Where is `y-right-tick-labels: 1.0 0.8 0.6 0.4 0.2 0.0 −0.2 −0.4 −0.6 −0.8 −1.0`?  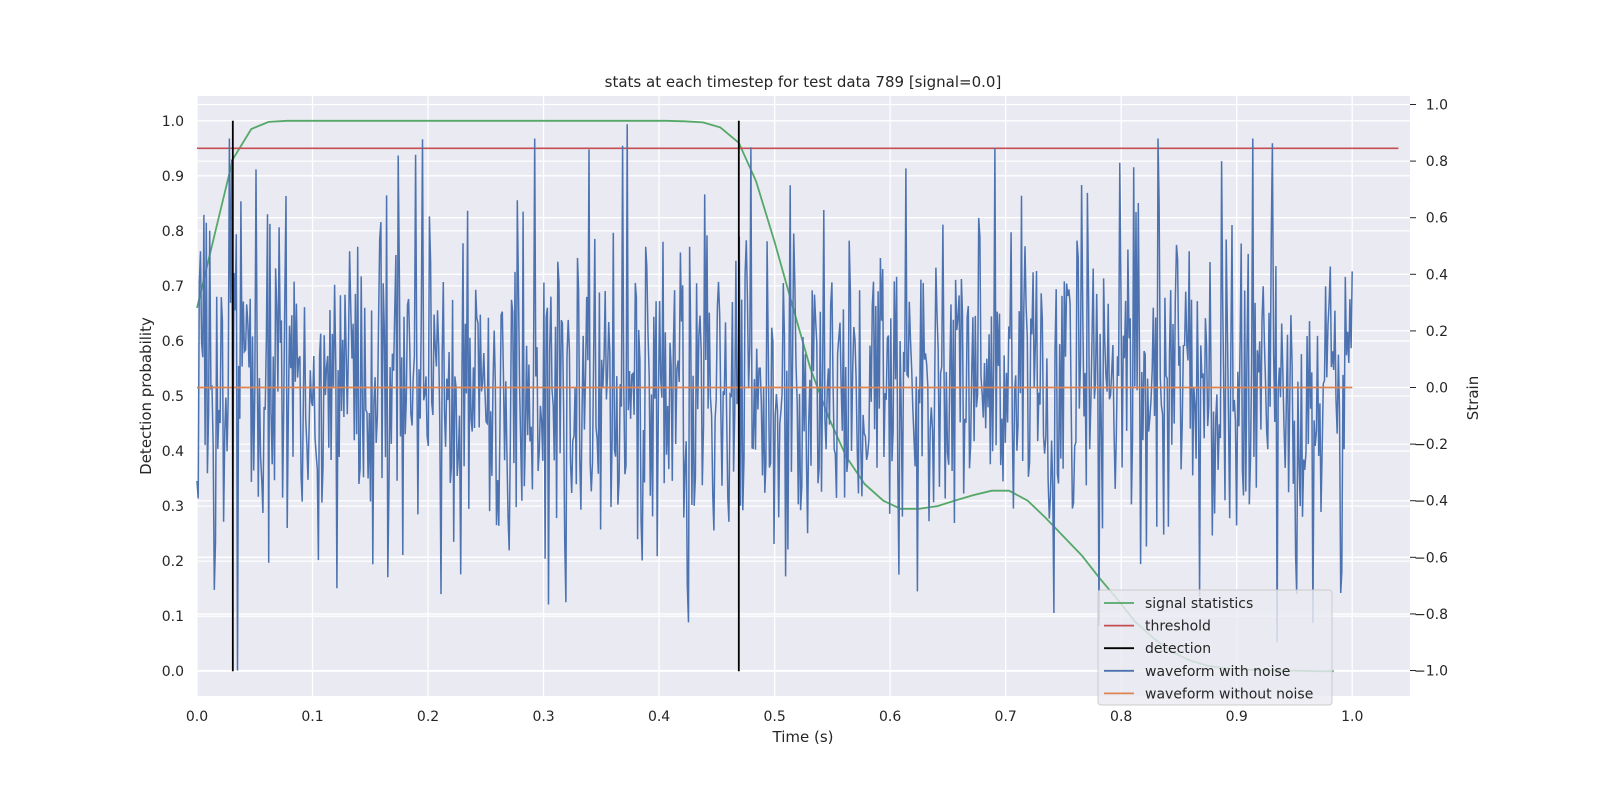 y-right-tick-labels: 1.0 0.8 0.6 0.4 0.2 0.0 −0.2 −0.4 −0.6 −0.8 −1.0 is located at coordinates (1429, 388).